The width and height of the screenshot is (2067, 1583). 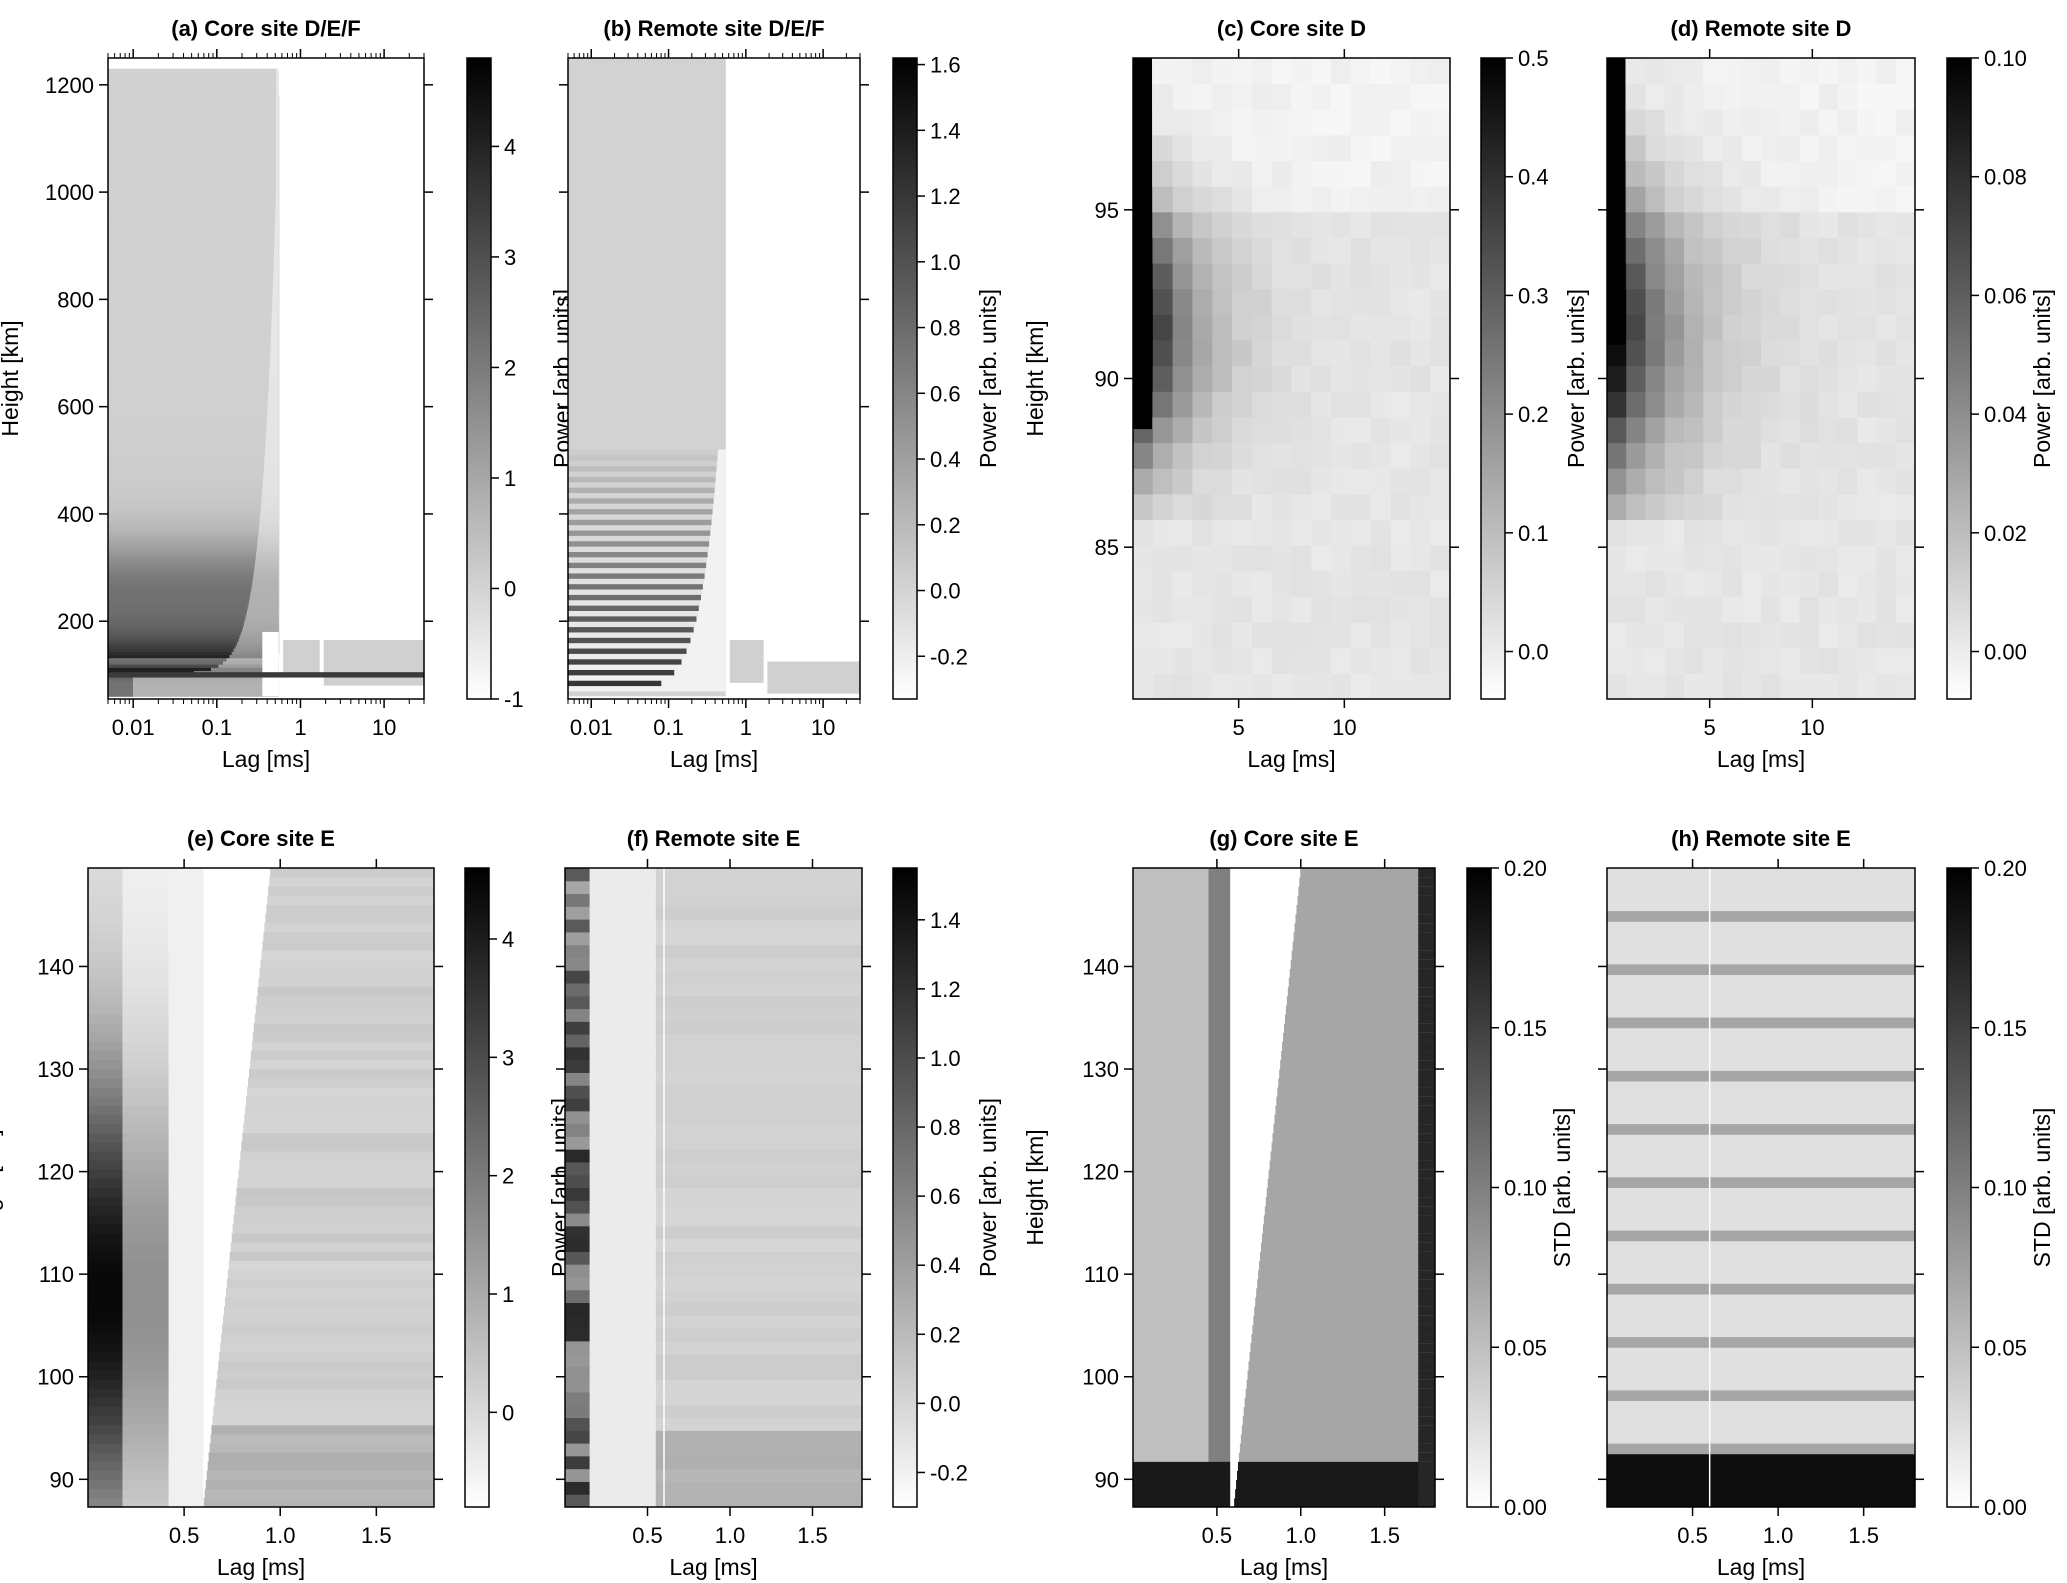 What do you see at coordinates (905, 378) in the screenshot?
I see `colorbar` at bounding box center [905, 378].